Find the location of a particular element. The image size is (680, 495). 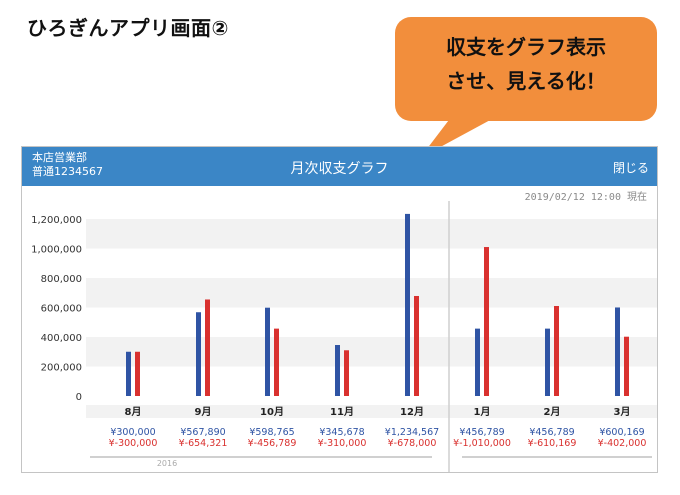

month-row is located at coordinates (371, 411).